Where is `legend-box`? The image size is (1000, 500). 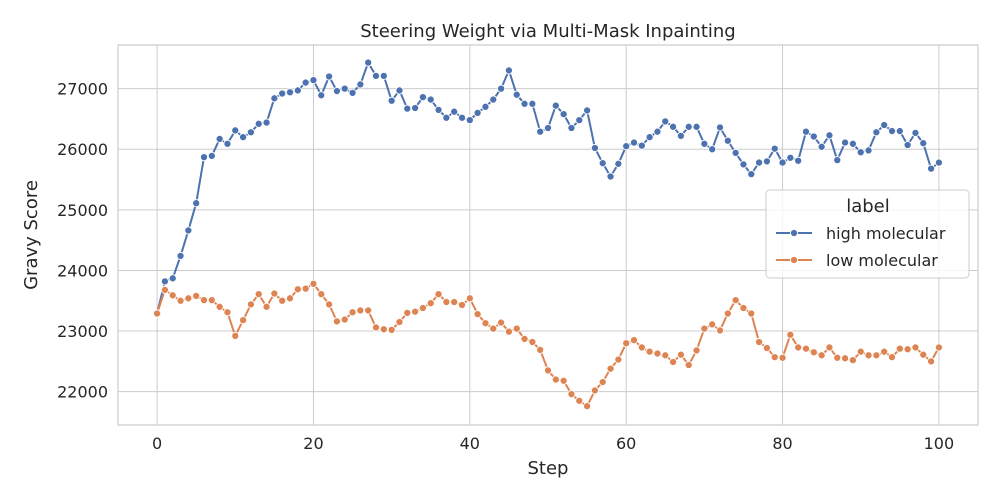 legend-box is located at coordinates (867, 234).